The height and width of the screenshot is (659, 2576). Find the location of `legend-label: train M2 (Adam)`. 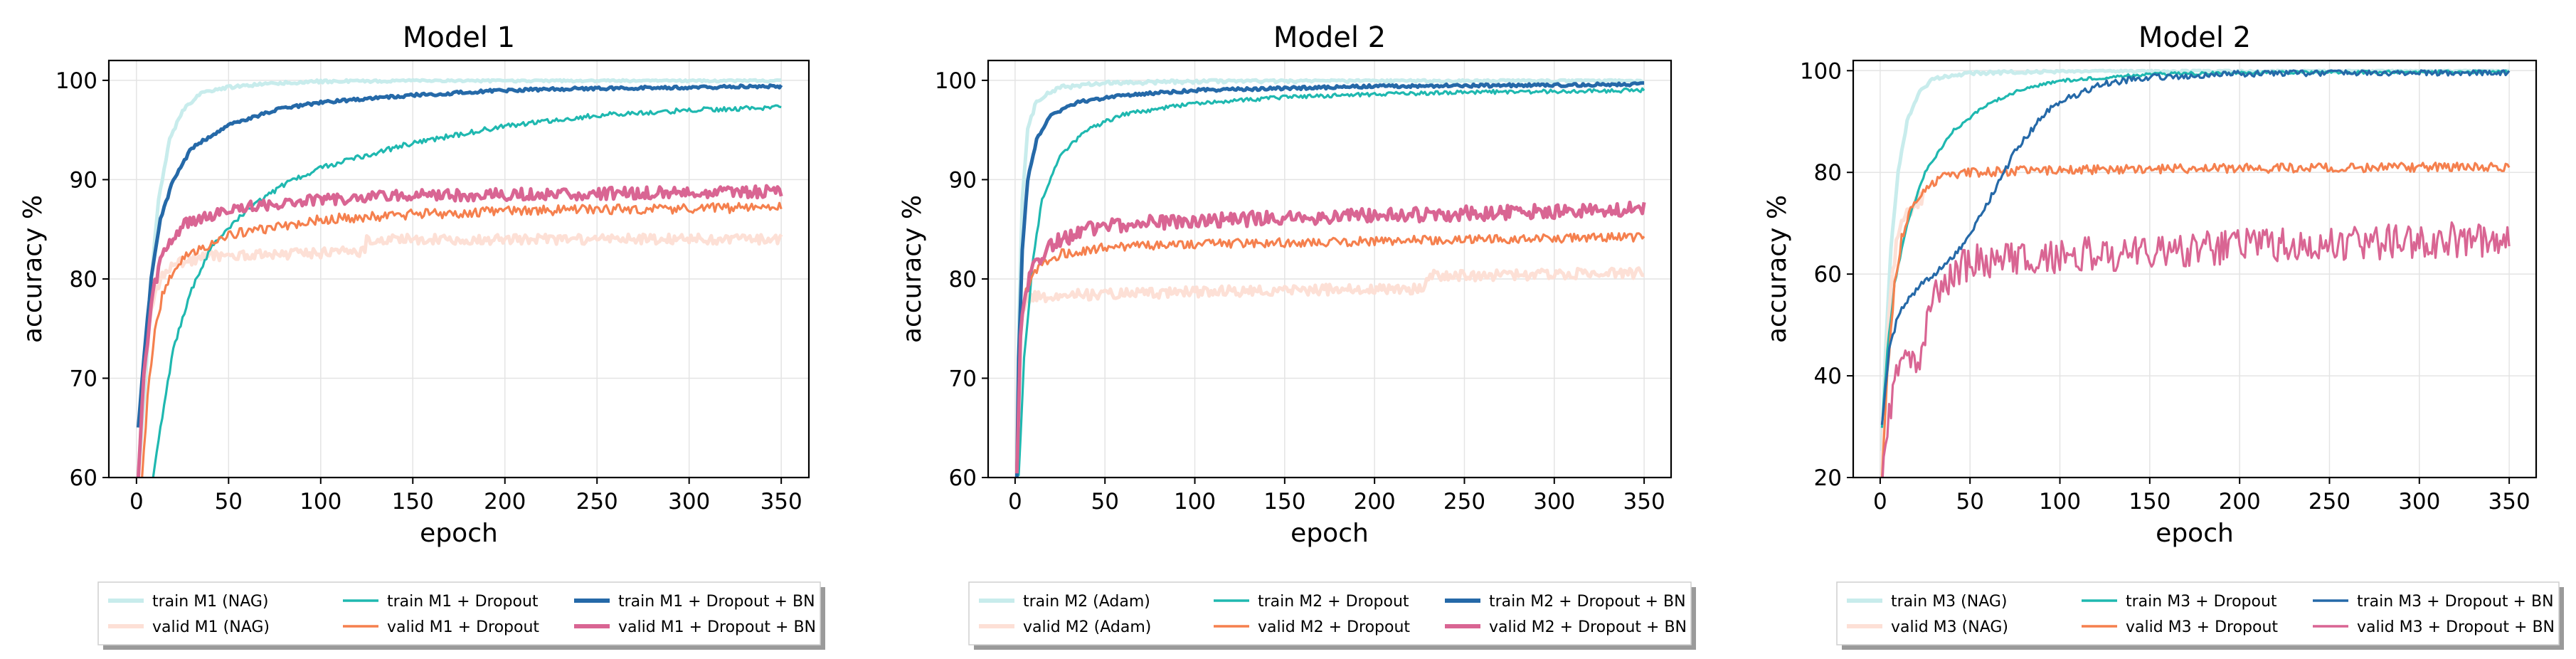

legend-label: train M2 (Adam) is located at coordinates (1086, 602).